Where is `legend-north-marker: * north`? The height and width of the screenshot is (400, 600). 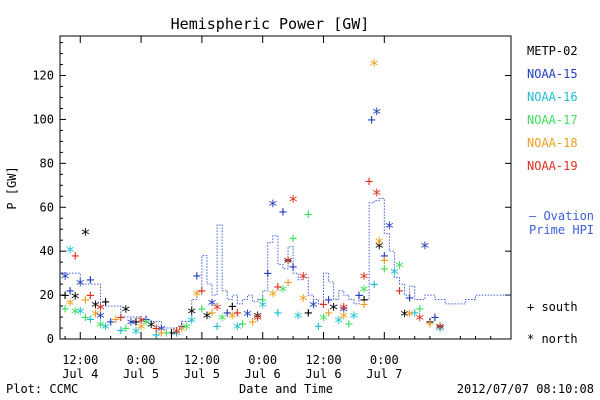
legend-north-marker: * north is located at coordinates (552, 339).